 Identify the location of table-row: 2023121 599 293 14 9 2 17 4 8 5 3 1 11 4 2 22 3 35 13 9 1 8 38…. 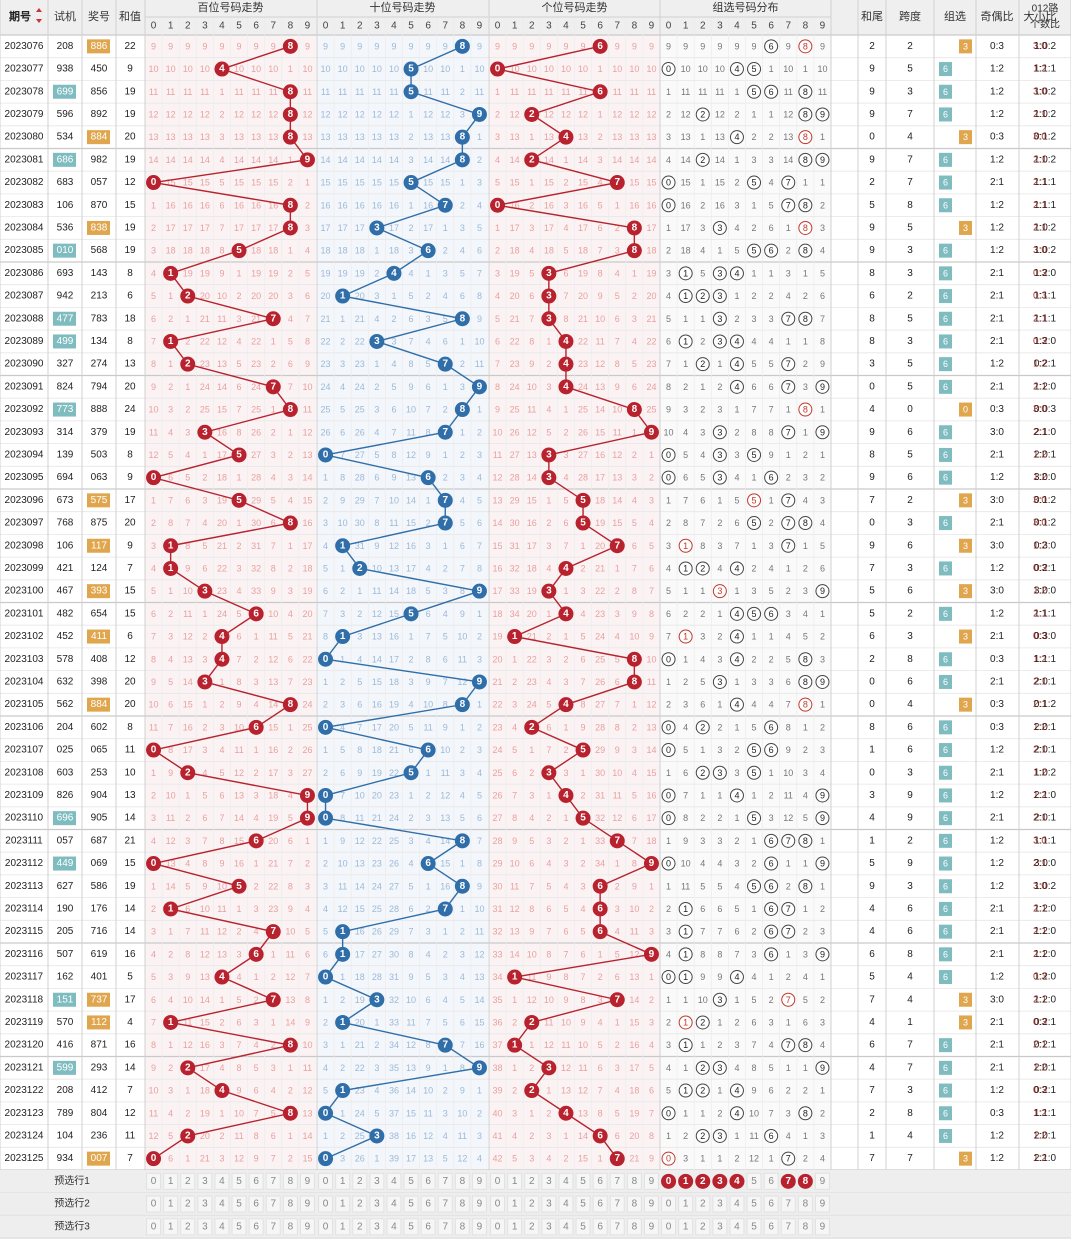
(531, 1067).